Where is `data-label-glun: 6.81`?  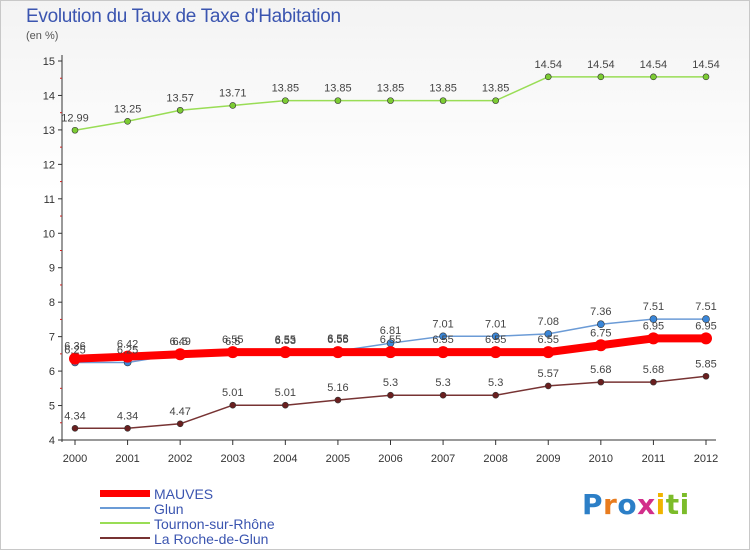
data-label-glun: 6.81 is located at coordinates (390, 331).